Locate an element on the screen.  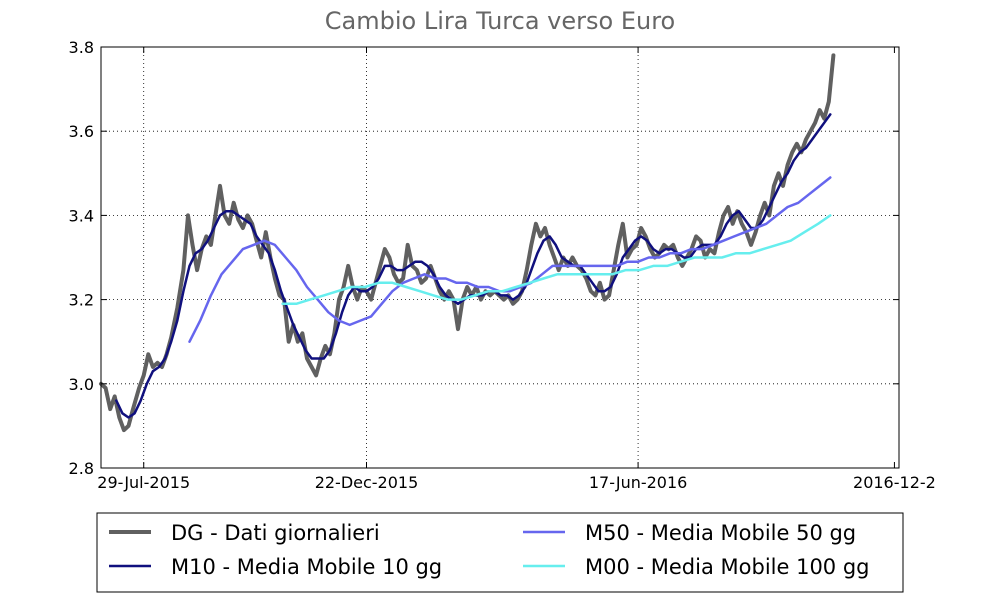
legend-label-4: M00 - Media Mobile 100 gg is located at coordinates (727, 567).